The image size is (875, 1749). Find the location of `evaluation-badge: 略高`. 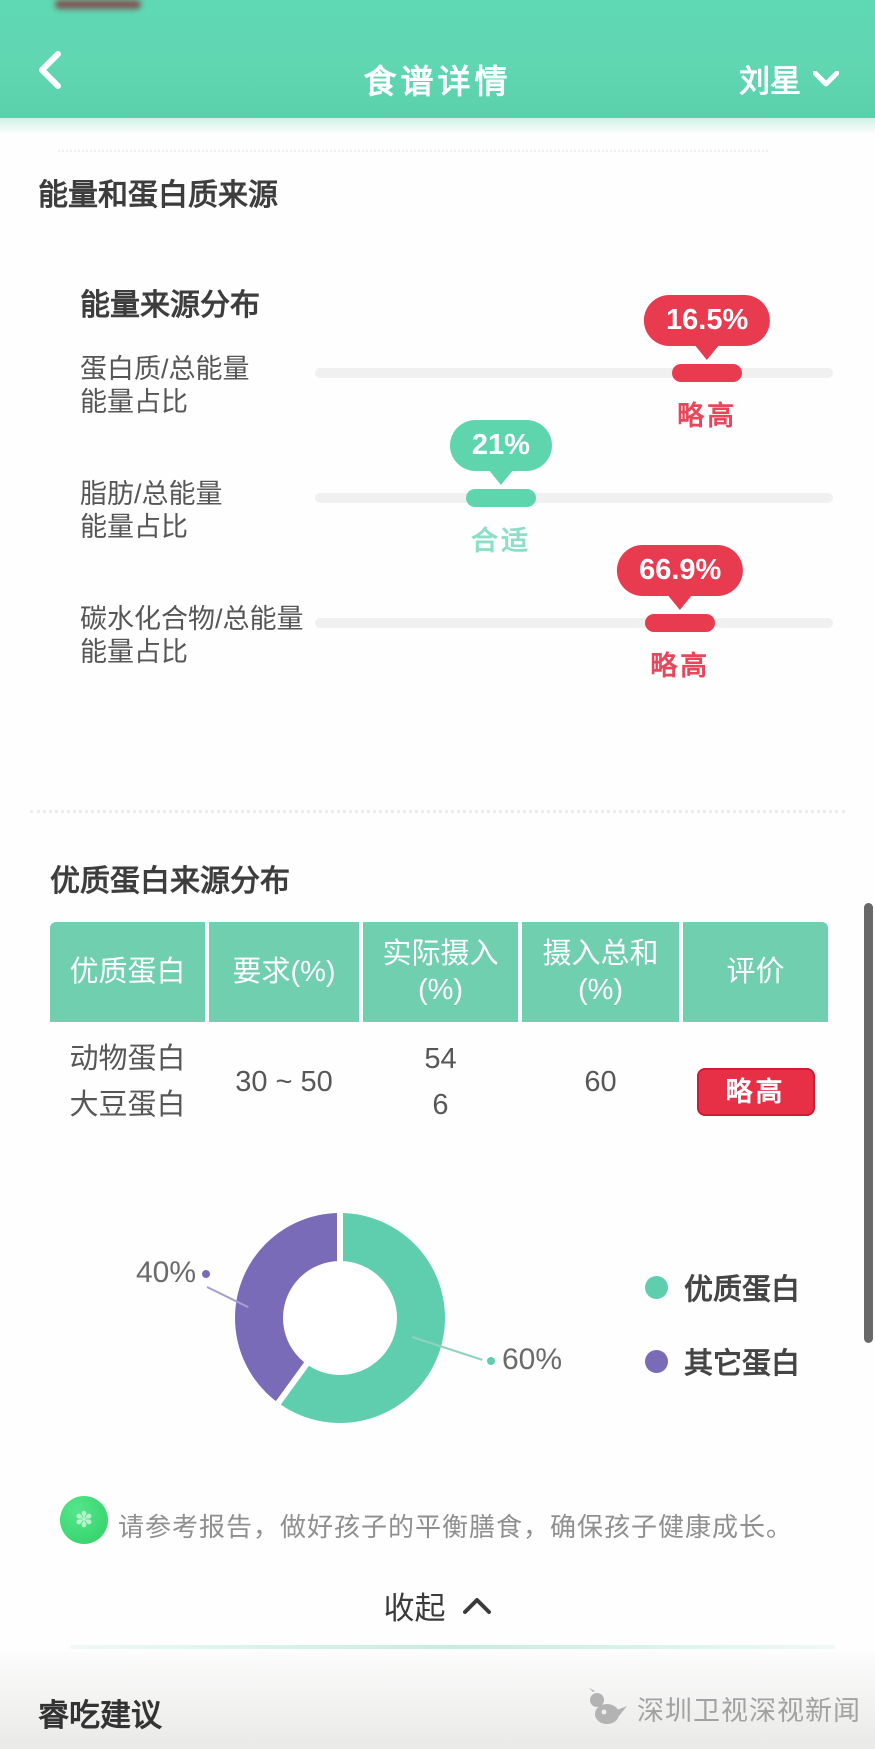

evaluation-badge: 略高 is located at coordinates (755, 1092).